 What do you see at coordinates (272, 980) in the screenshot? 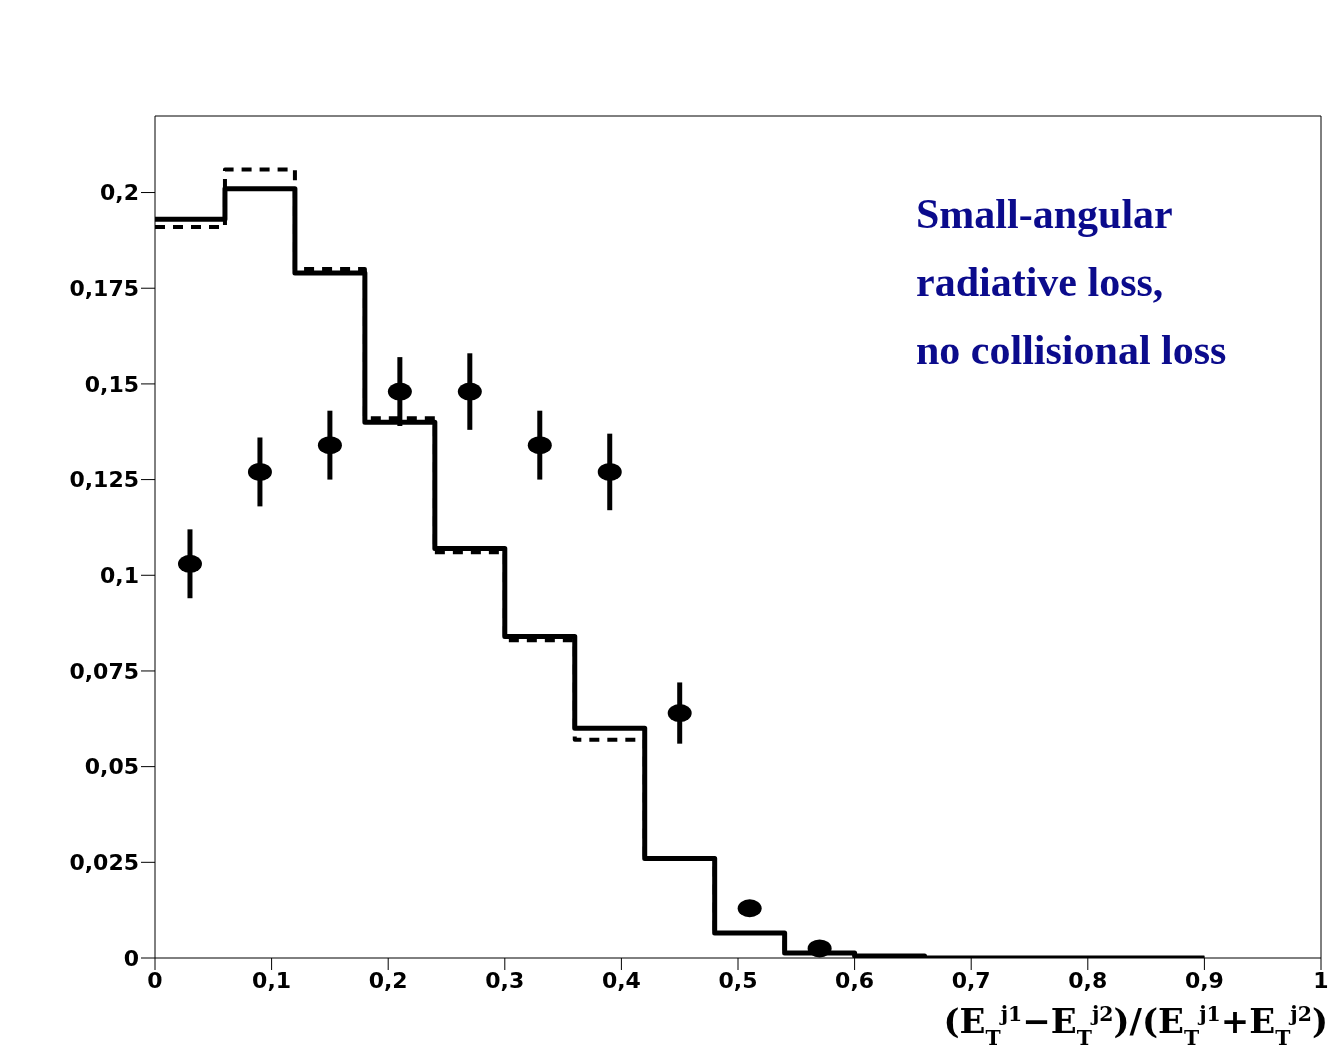
I see `x-tick-label: 0,1` at bounding box center [272, 980].